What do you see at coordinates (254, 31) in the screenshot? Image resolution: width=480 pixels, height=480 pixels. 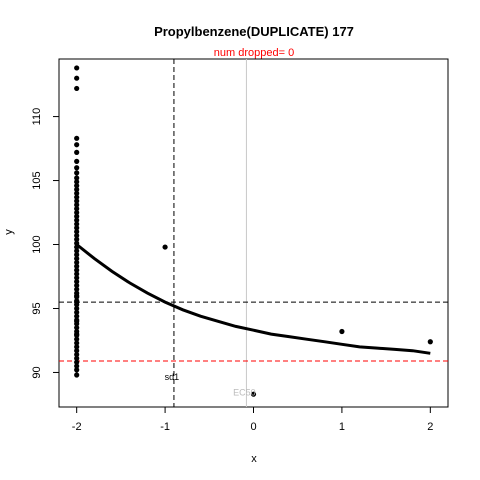 I see `chart-title: Propylbenzene(DUPLICATE) 177` at bounding box center [254, 31].